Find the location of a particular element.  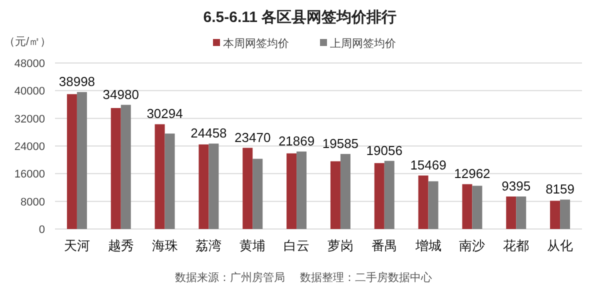

x-tick-label: 从化 is located at coordinates (560, 245).